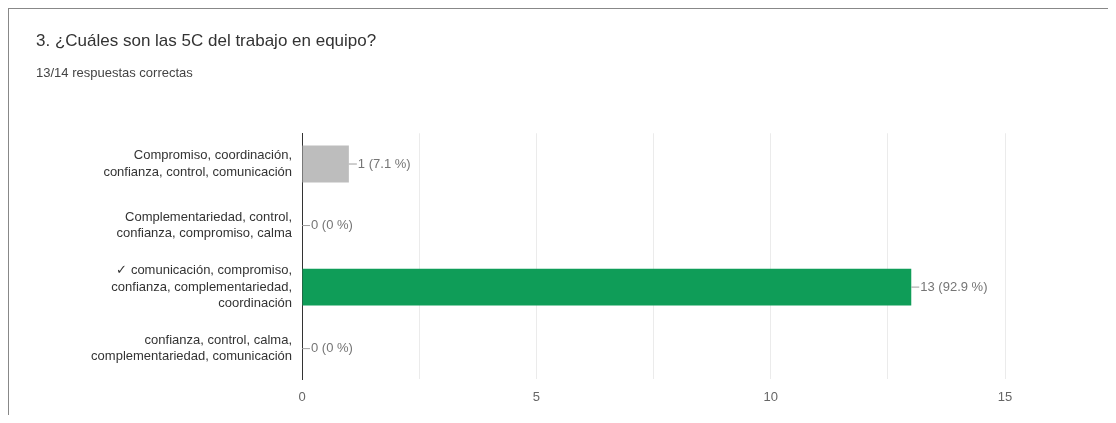 The image size is (1116, 423). What do you see at coordinates (770, 396) in the screenshot?
I see `x-tick-label: 10` at bounding box center [770, 396].